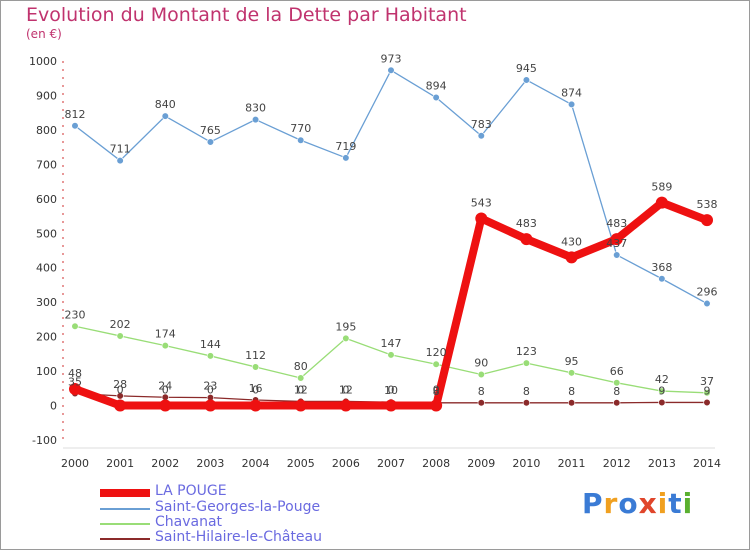 The image size is (750, 550). Describe the element at coordinates (43, 61) in the screenshot. I see `y-tick-label: 1000` at that location.